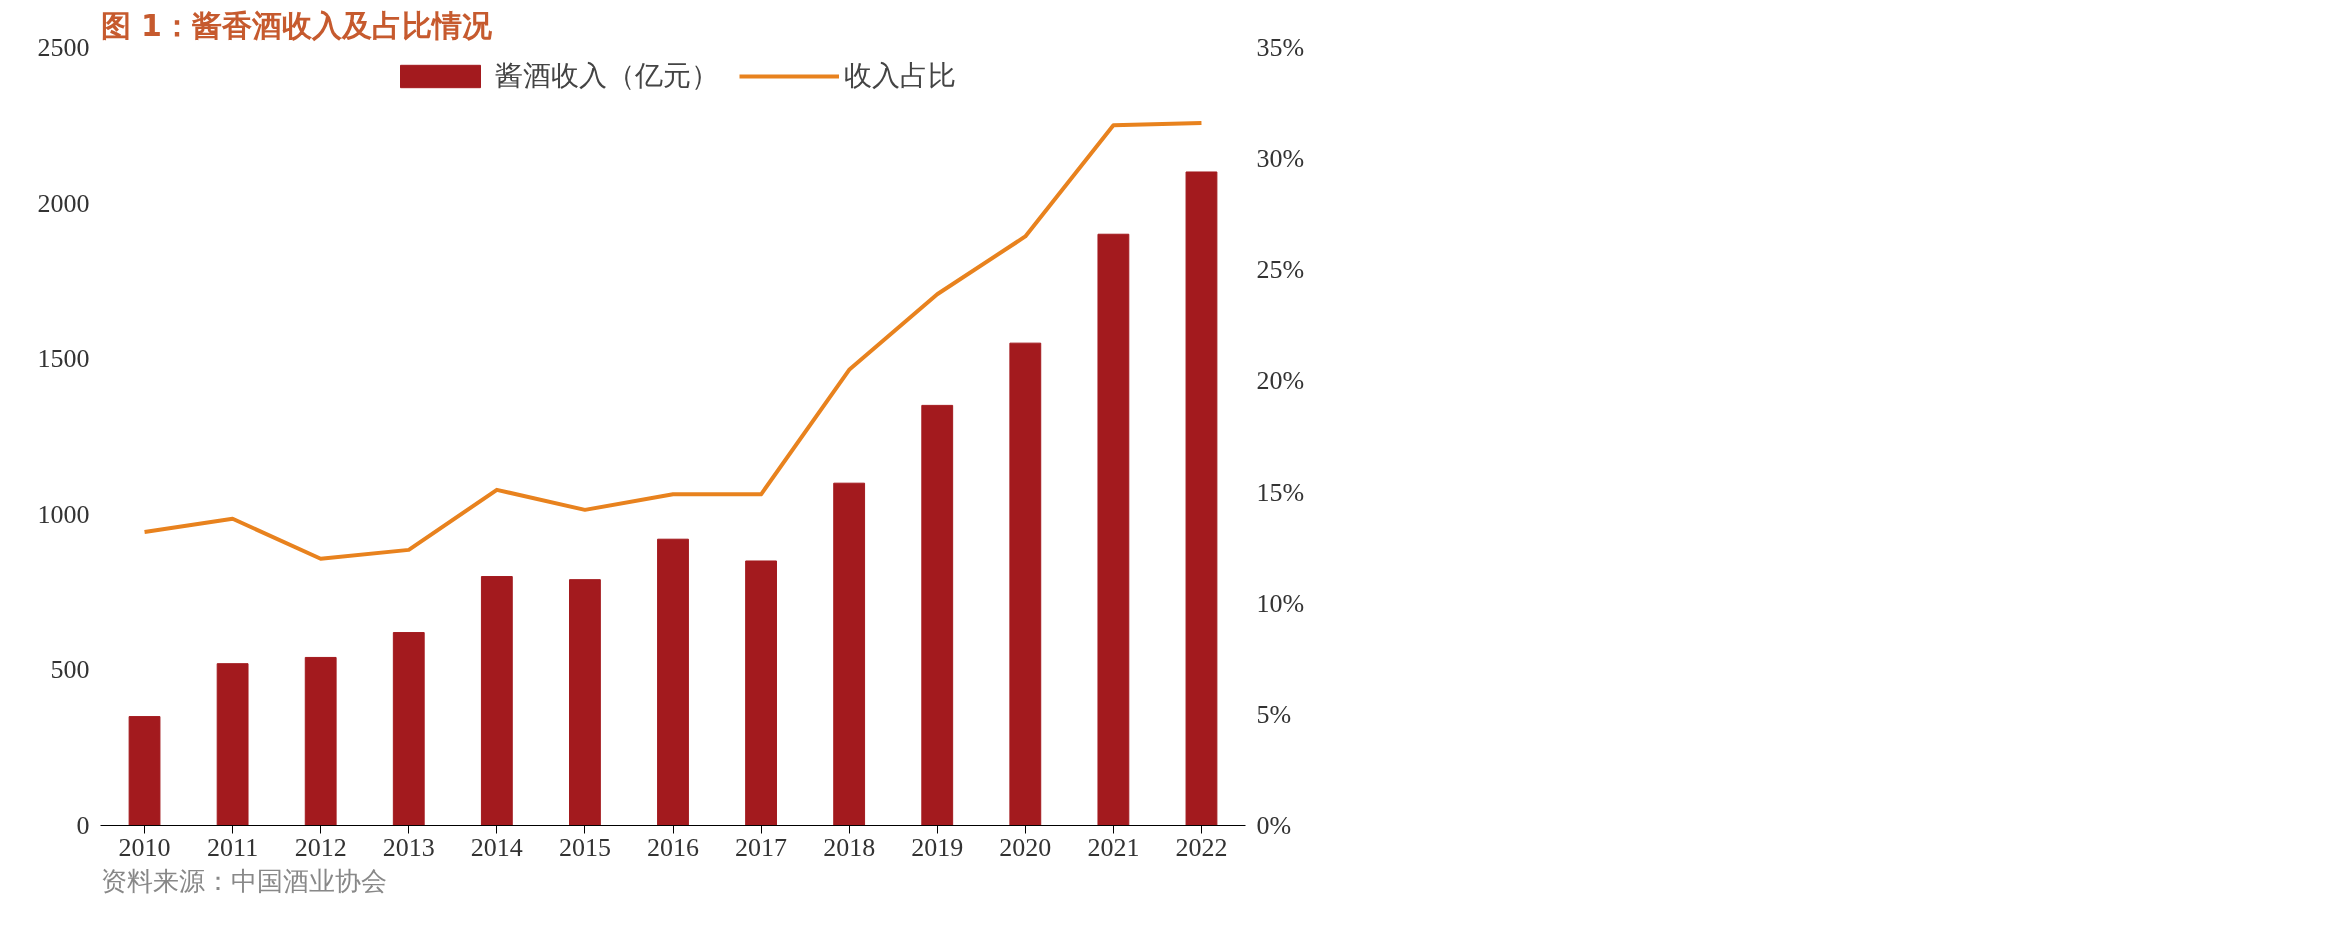  What do you see at coordinates (83, 825) in the screenshot?
I see `y-tick-label: 0` at bounding box center [83, 825].